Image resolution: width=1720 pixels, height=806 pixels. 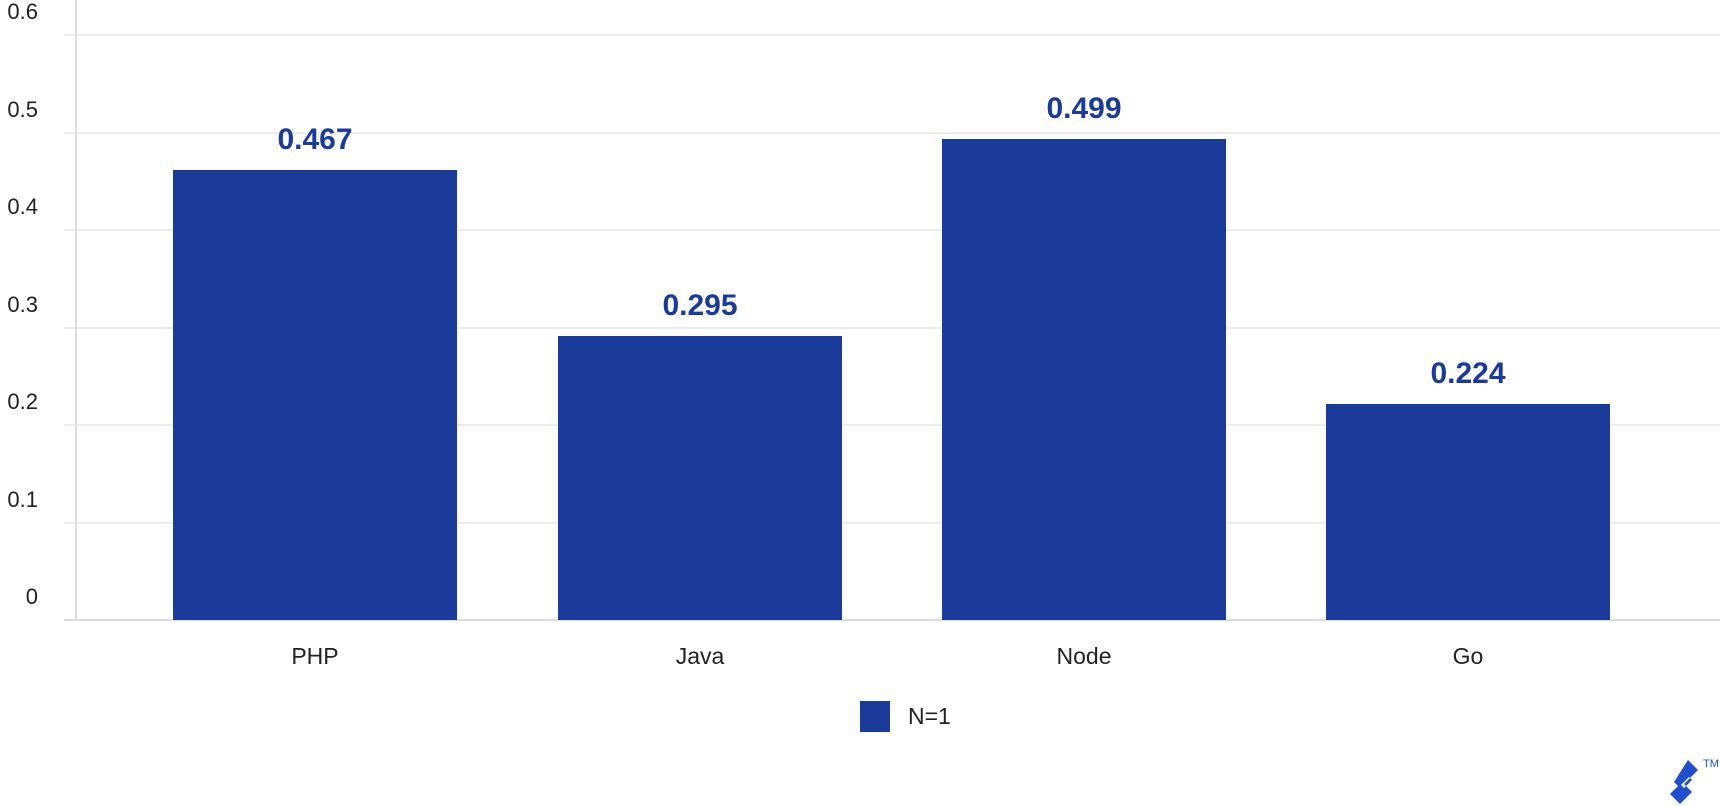 I want to click on y-tick-label: 0.6, so click(x=22, y=12).